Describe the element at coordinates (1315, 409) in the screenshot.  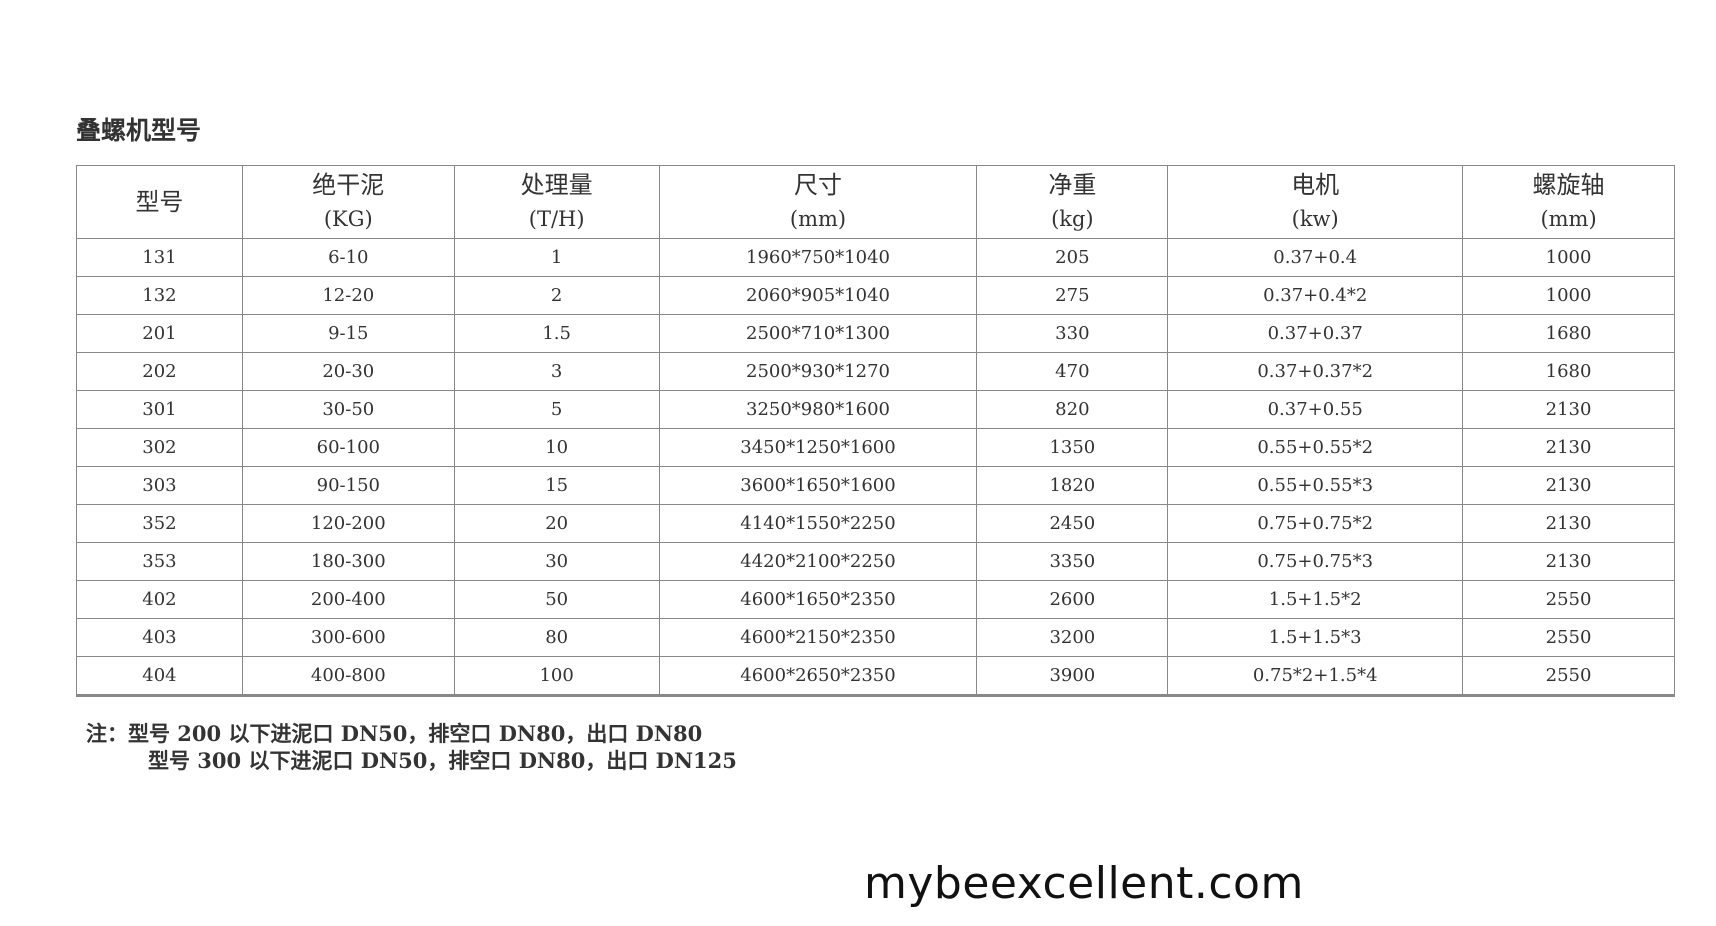
I see `table-cell: 0.37+0.55` at that location.